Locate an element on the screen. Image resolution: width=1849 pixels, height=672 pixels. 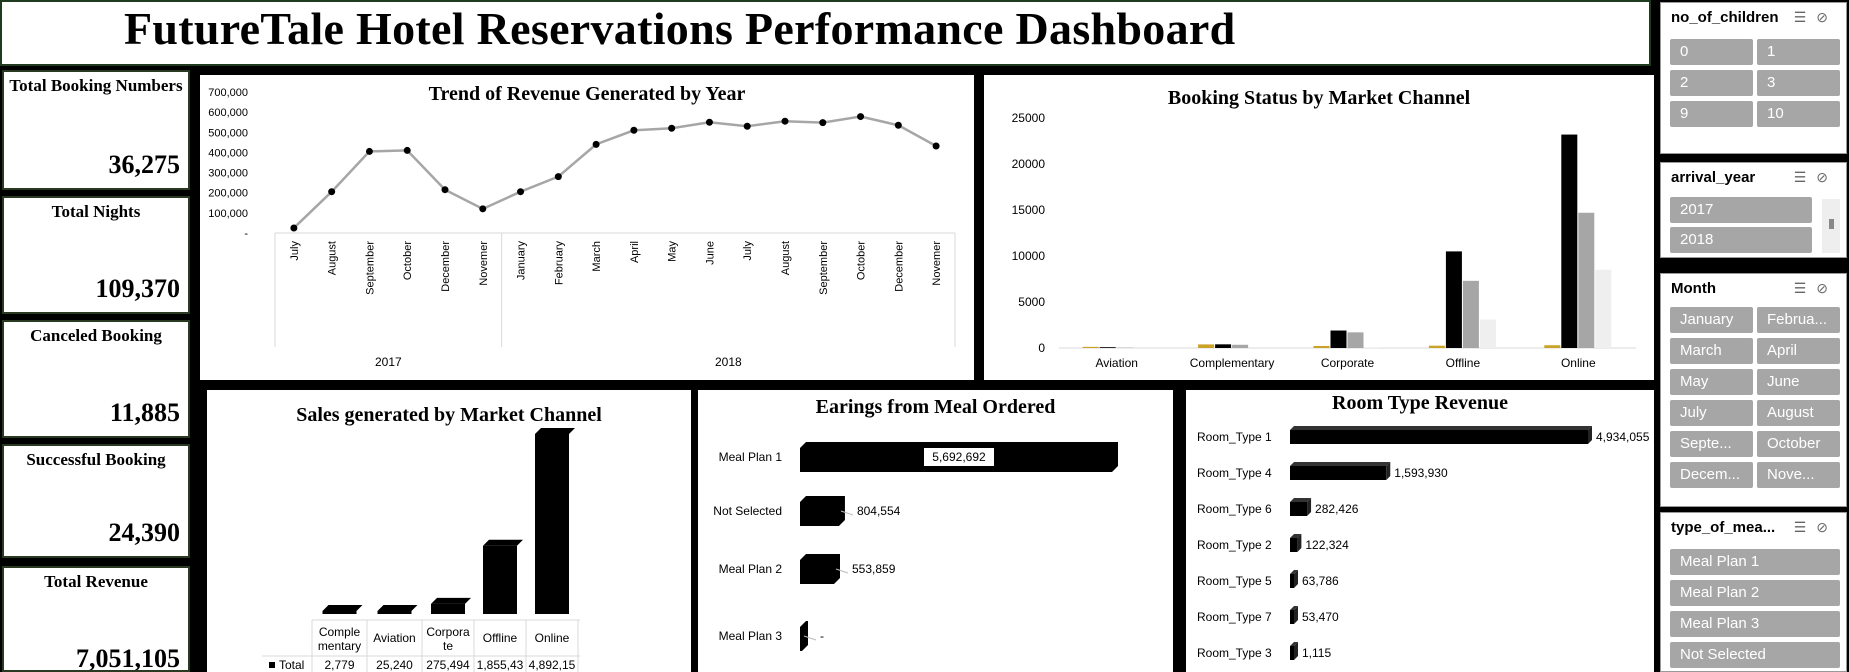
slicer-item: Meal Plan 1 is located at coordinates (1755, 562).